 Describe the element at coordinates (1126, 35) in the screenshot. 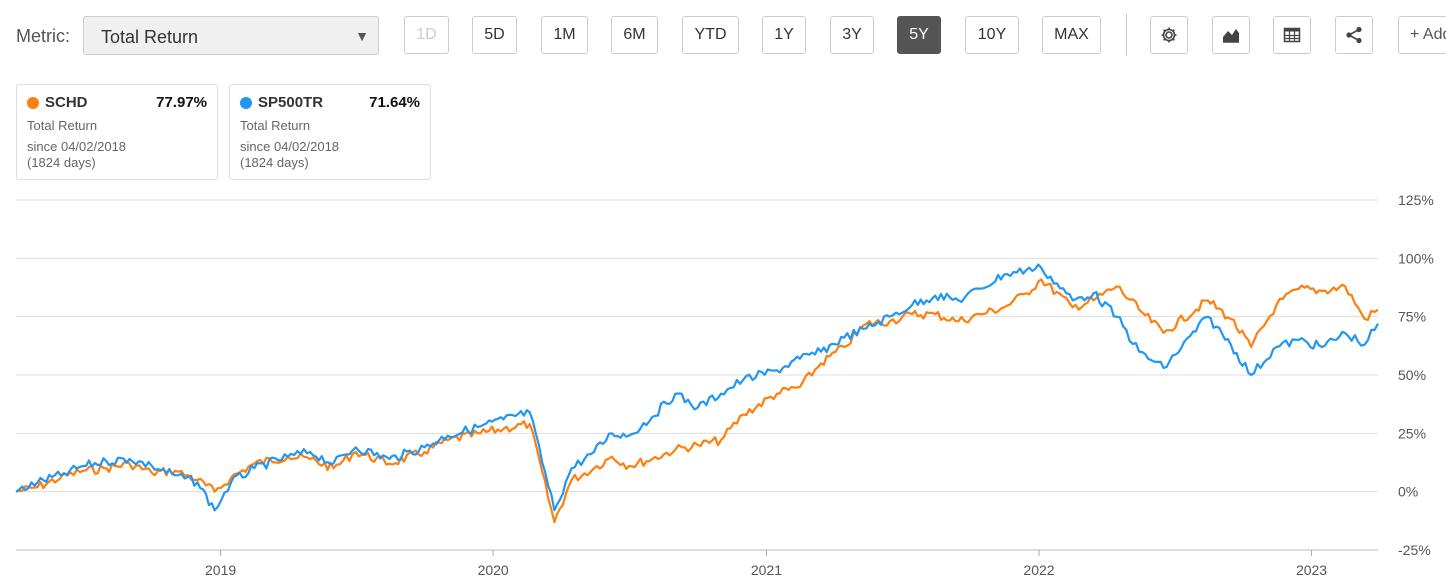

I see `toolbar-divider` at that location.